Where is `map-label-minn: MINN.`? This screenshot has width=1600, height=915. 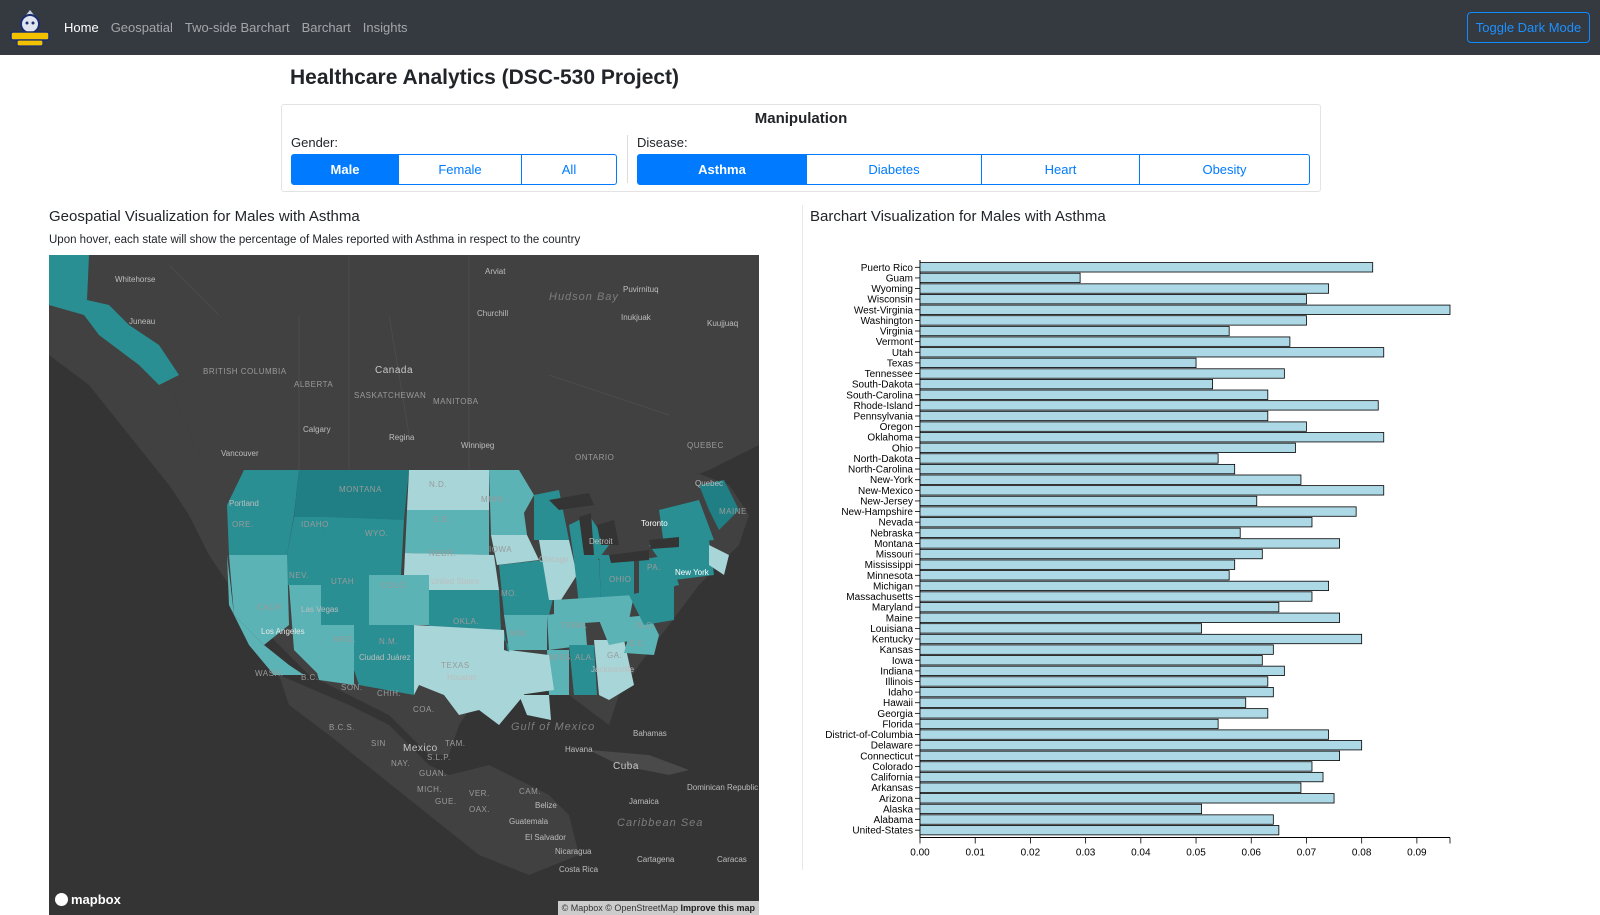 map-label-minn: MINN. is located at coordinates (494, 499).